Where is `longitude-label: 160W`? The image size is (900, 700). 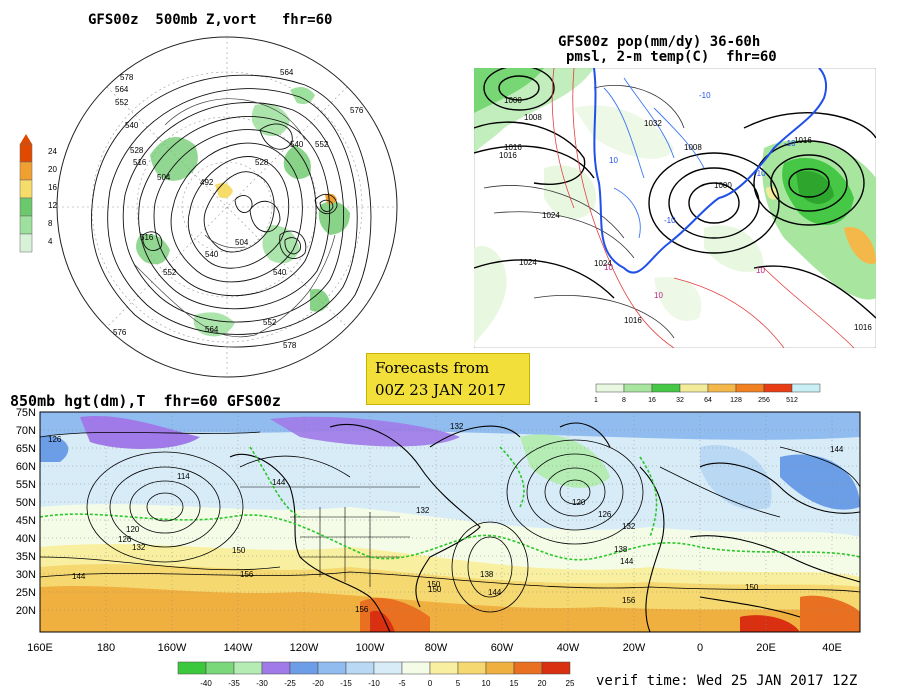
longitude-label: 160W is located at coordinates (172, 648).